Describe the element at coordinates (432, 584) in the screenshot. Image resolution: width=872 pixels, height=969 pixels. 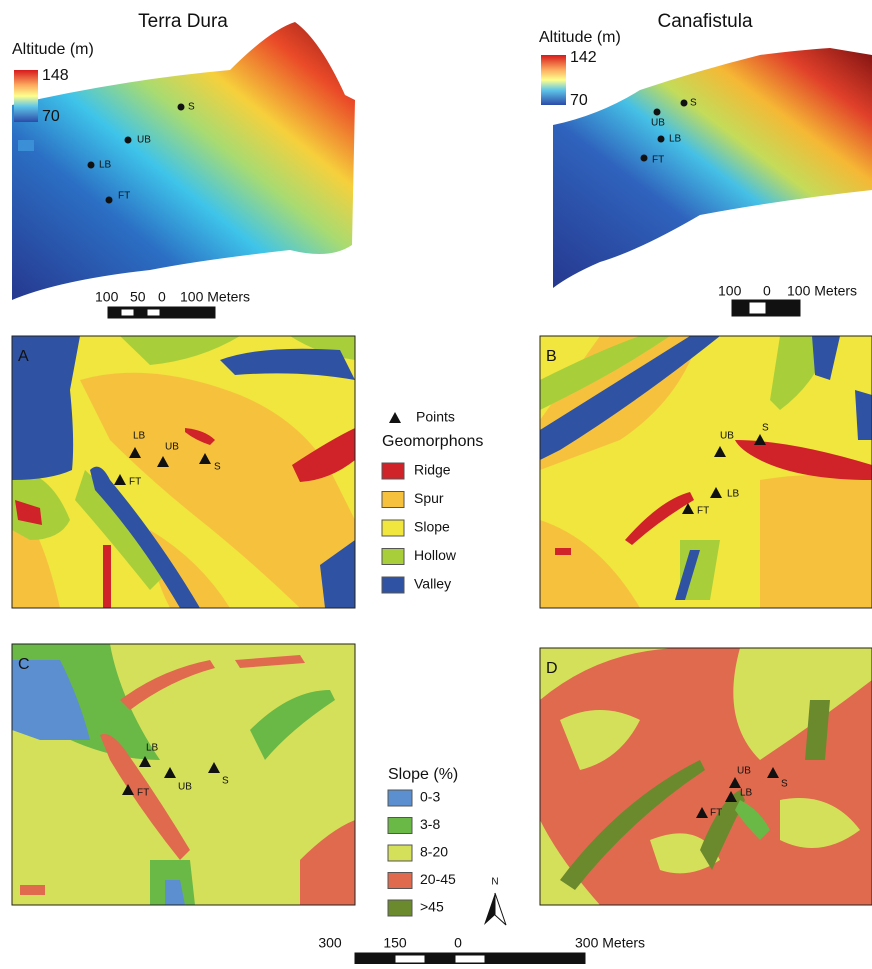
I see `legend-label: Valley` at that location.